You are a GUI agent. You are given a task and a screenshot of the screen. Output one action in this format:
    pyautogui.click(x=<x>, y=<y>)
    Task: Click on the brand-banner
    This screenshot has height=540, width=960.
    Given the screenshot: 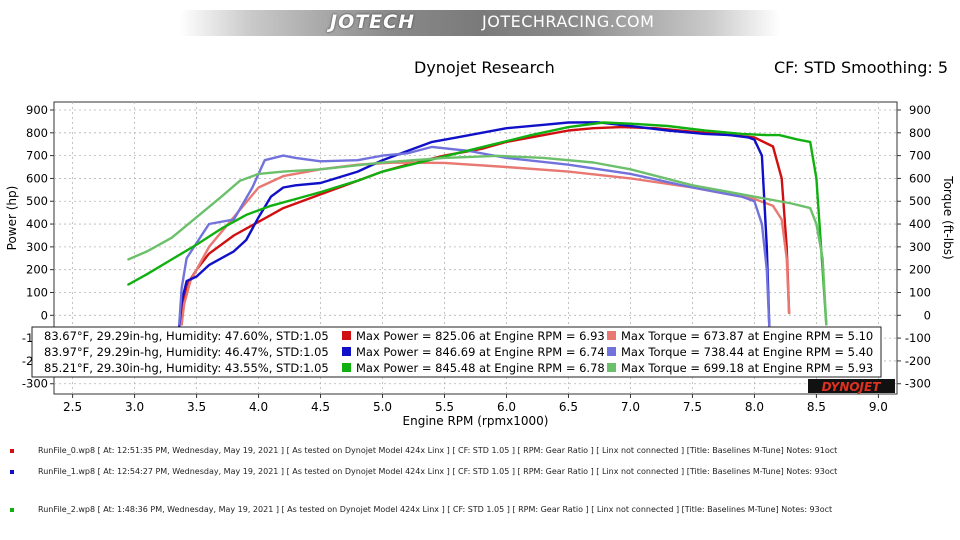 What is the action you would take?
    pyautogui.click(x=480, y=23)
    